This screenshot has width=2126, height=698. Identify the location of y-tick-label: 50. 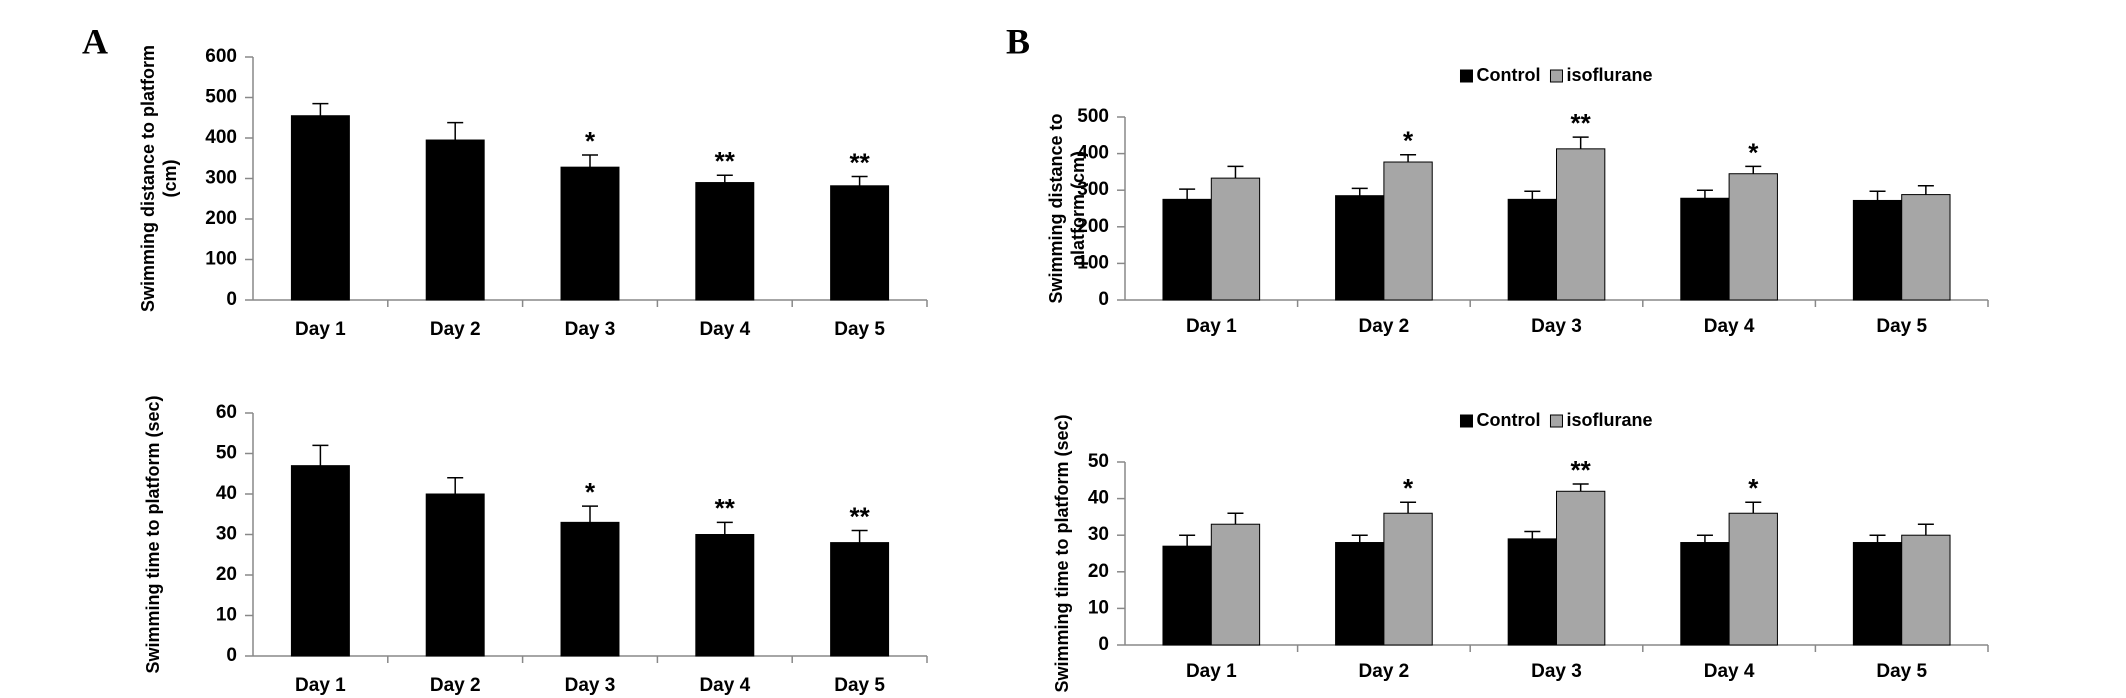
(1098, 461).